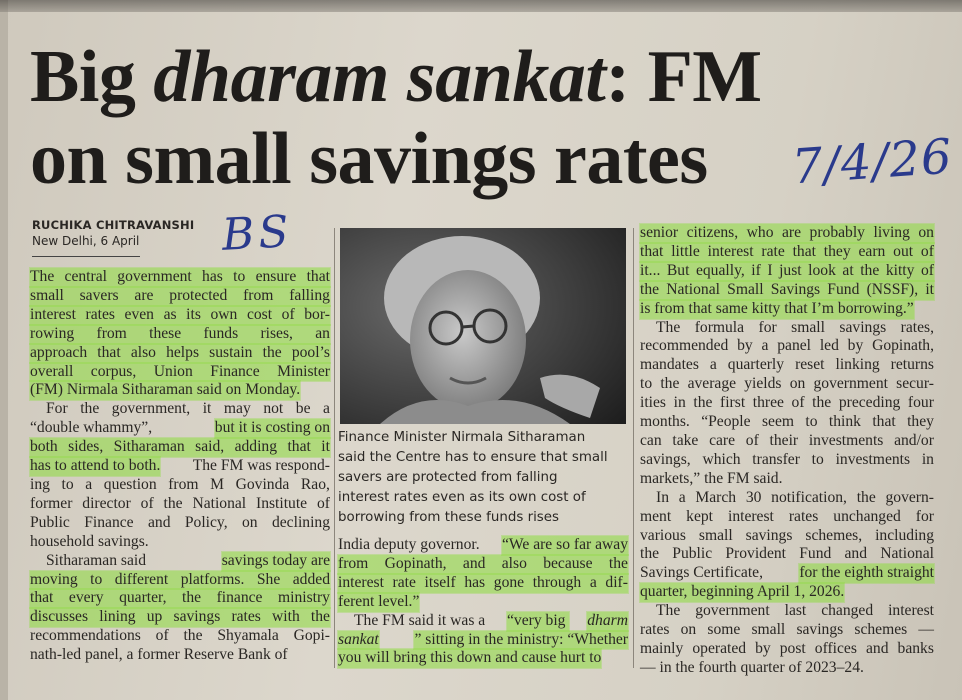 The height and width of the screenshot is (700, 962). I want to click on word: protected, so click(198, 295).